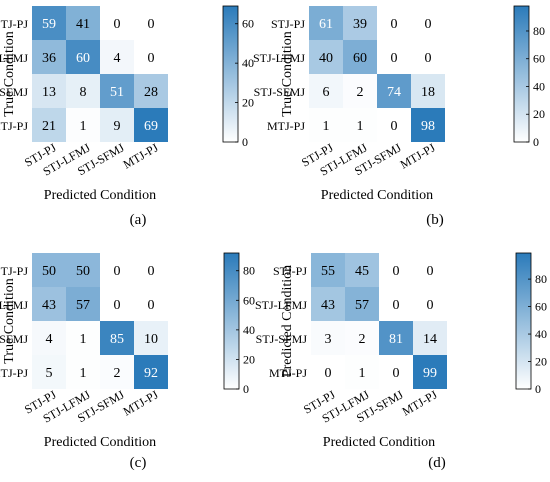 The image size is (550, 482). What do you see at coordinates (428, 126) in the screenshot?
I see `cell-value: 98` at bounding box center [428, 126].